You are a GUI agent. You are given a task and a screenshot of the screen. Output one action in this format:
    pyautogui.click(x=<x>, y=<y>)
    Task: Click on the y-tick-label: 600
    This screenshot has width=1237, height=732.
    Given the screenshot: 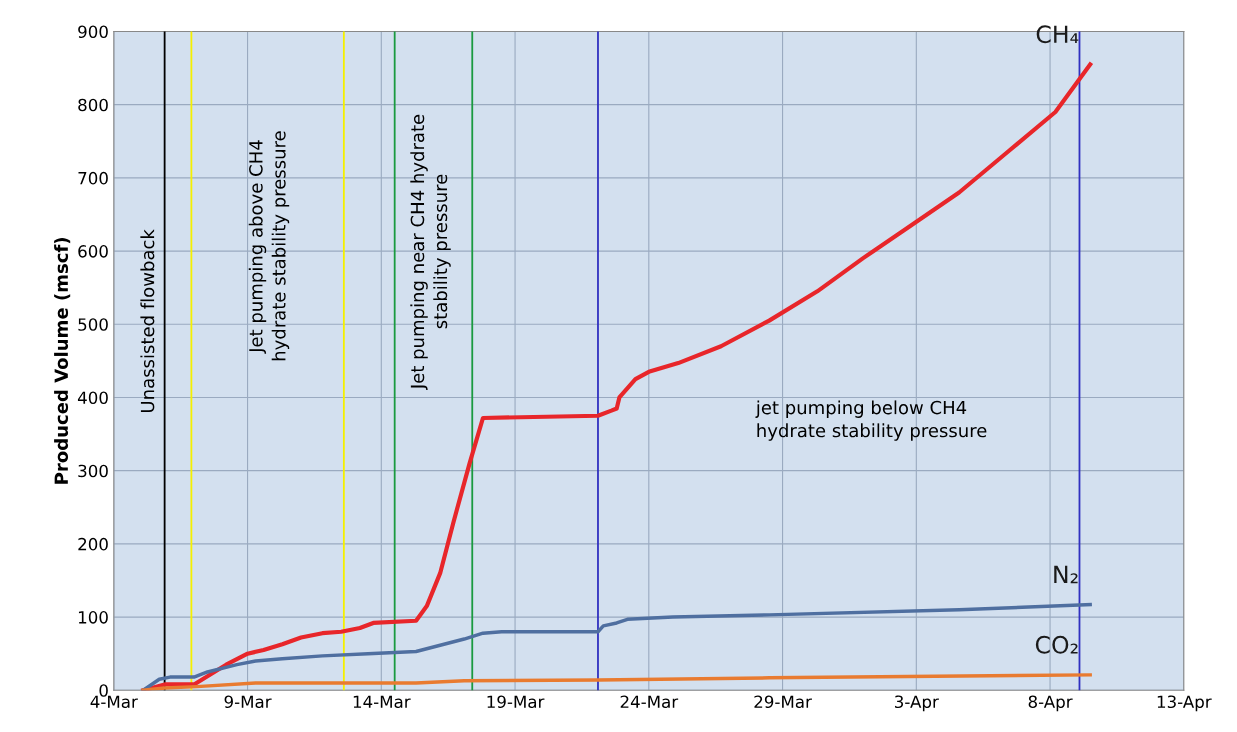 What is the action you would take?
    pyautogui.click(x=93, y=251)
    